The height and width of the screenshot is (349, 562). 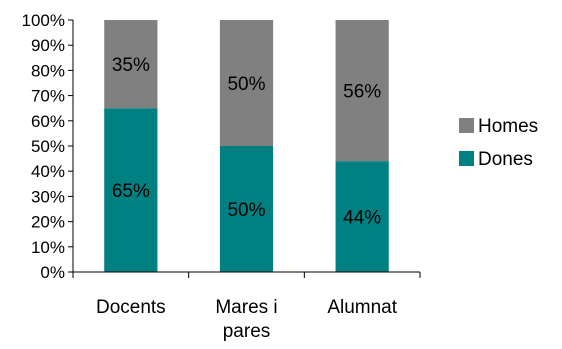 What do you see at coordinates (247, 331) in the screenshot?
I see `x-category-label-line: pares` at bounding box center [247, 331].